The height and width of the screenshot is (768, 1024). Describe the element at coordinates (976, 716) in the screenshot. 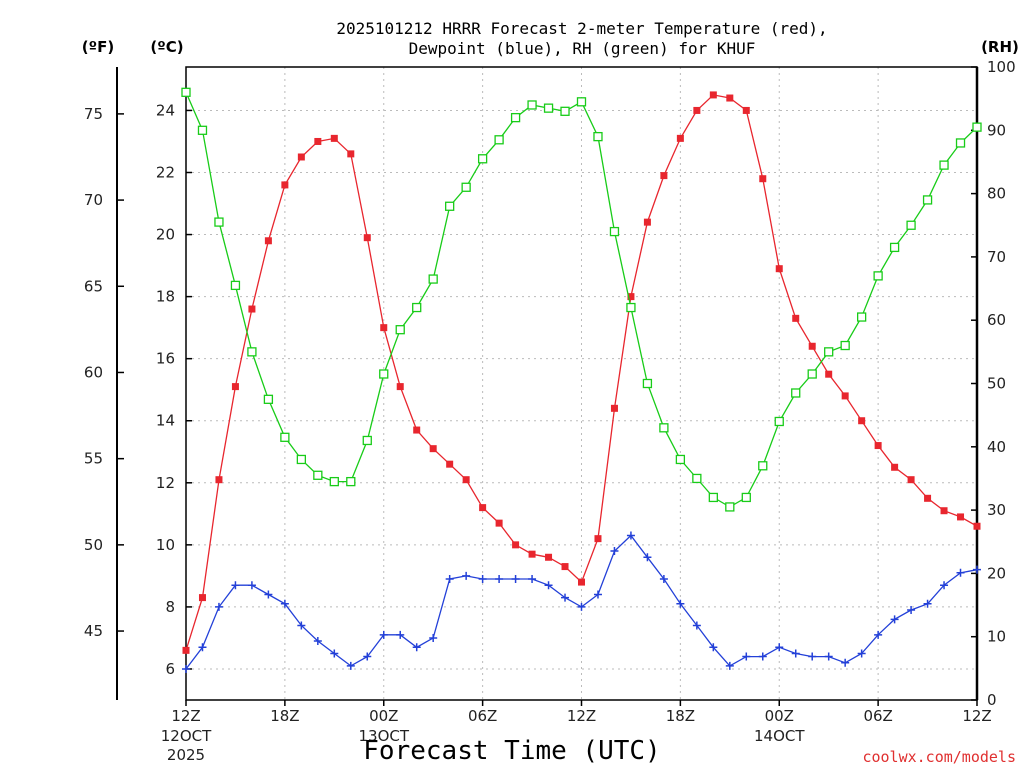

I see `x-tick-label: 12Z` at that location.